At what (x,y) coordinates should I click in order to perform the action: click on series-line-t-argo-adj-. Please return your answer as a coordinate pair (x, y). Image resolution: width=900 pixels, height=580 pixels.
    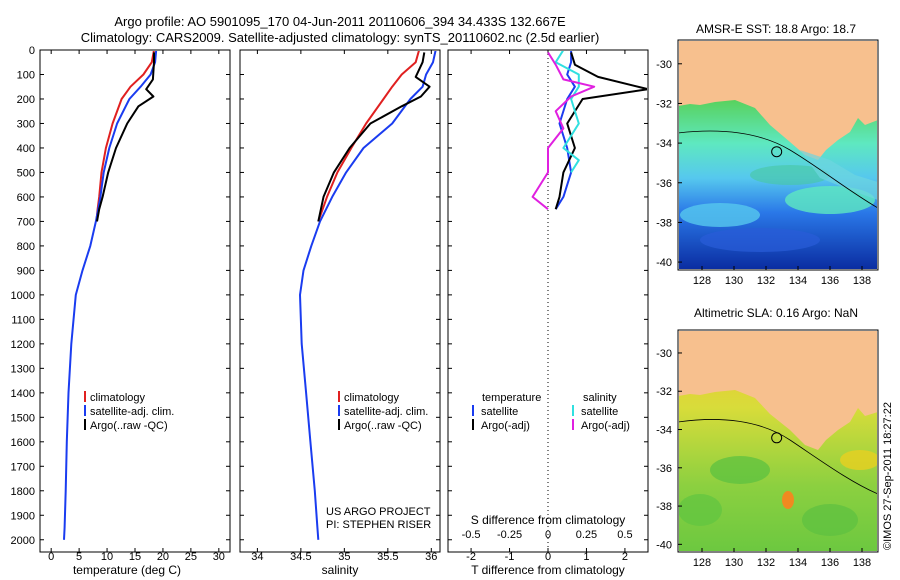
    Looking at the image, I should click on (600, 131).